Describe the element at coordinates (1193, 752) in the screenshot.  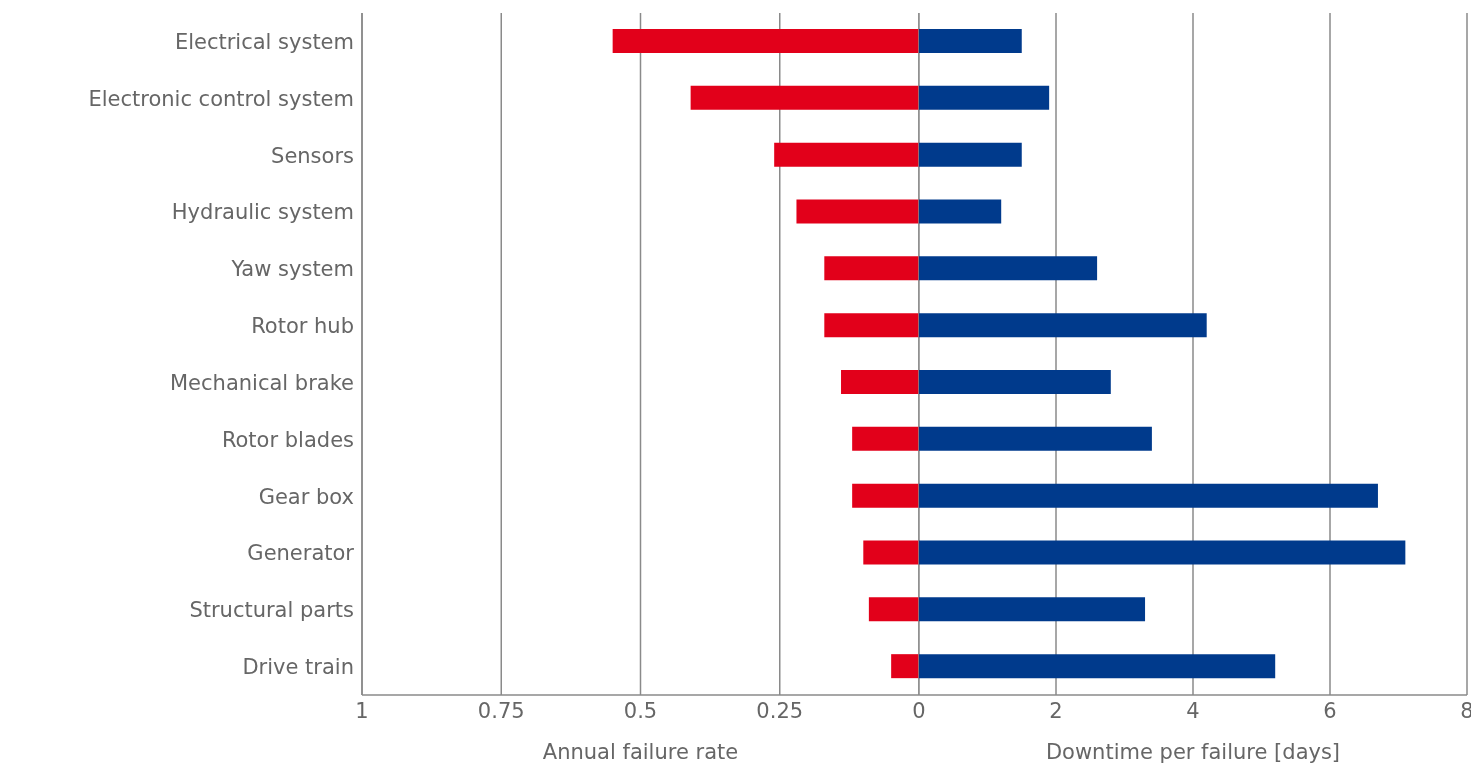
I see `x-axis-title: Downtime per failure [days]` at that location.